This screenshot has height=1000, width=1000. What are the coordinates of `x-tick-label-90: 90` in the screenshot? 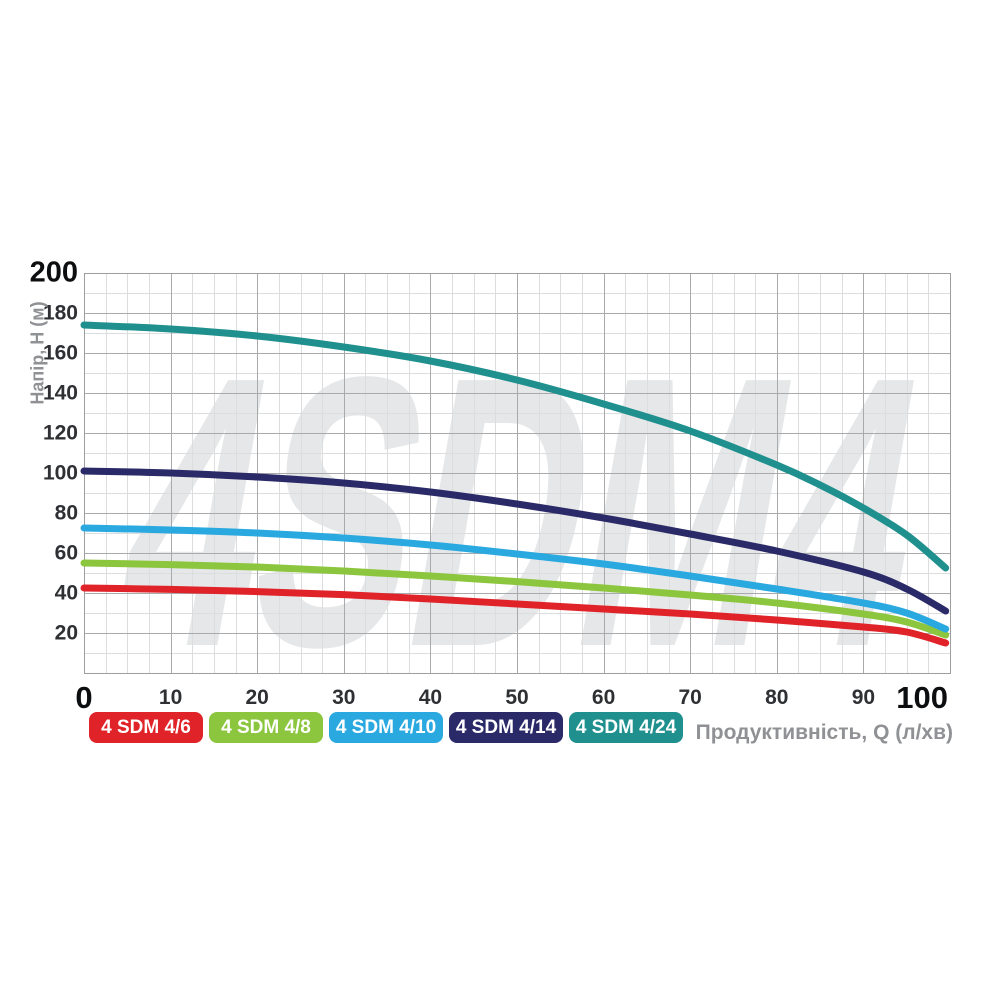 It's located at (863, 697).